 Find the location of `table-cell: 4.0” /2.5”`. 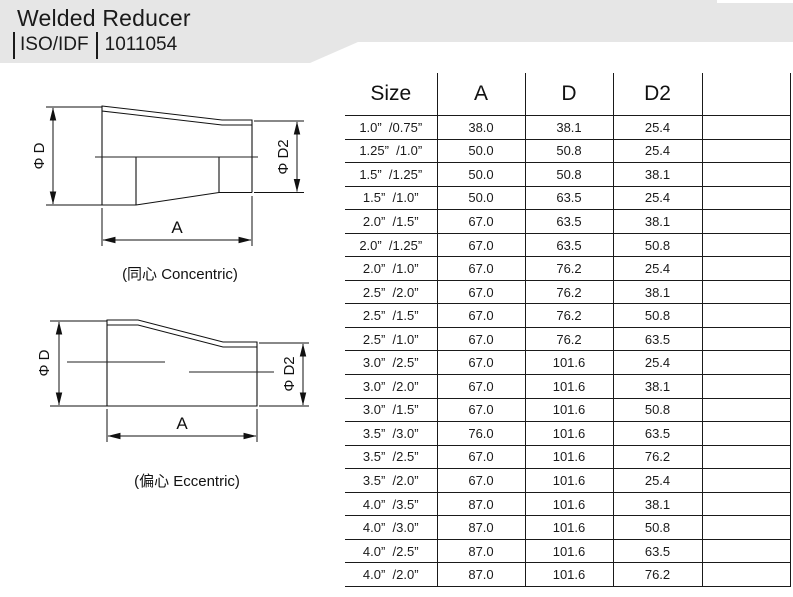

table-cell: 4.0” /2.5” is located at coordinates (391, 551).